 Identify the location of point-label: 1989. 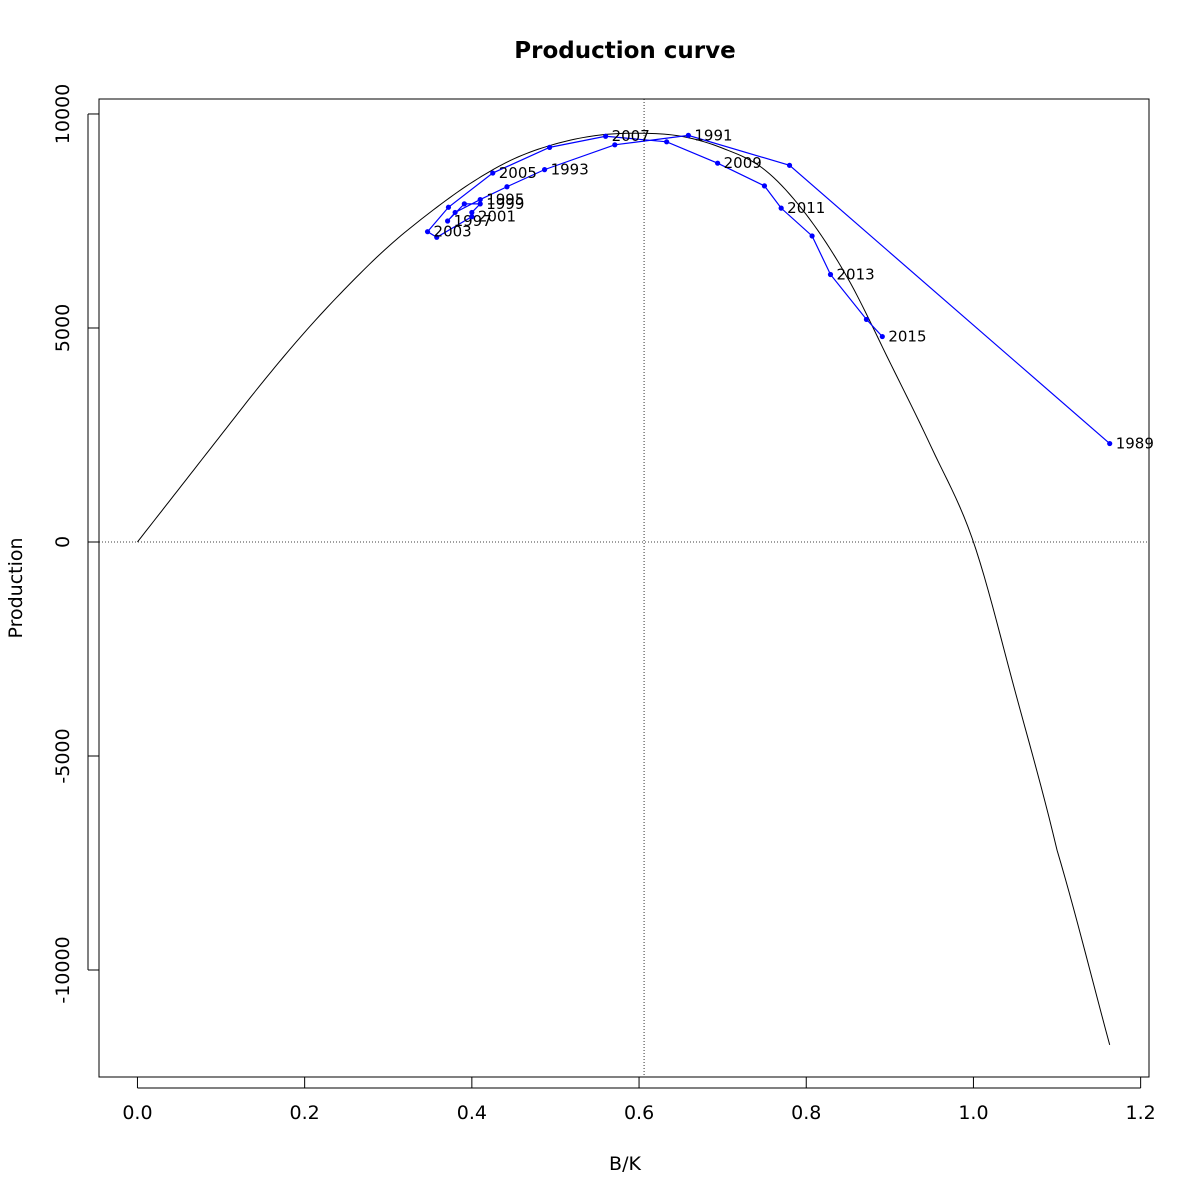
(1135, 444).